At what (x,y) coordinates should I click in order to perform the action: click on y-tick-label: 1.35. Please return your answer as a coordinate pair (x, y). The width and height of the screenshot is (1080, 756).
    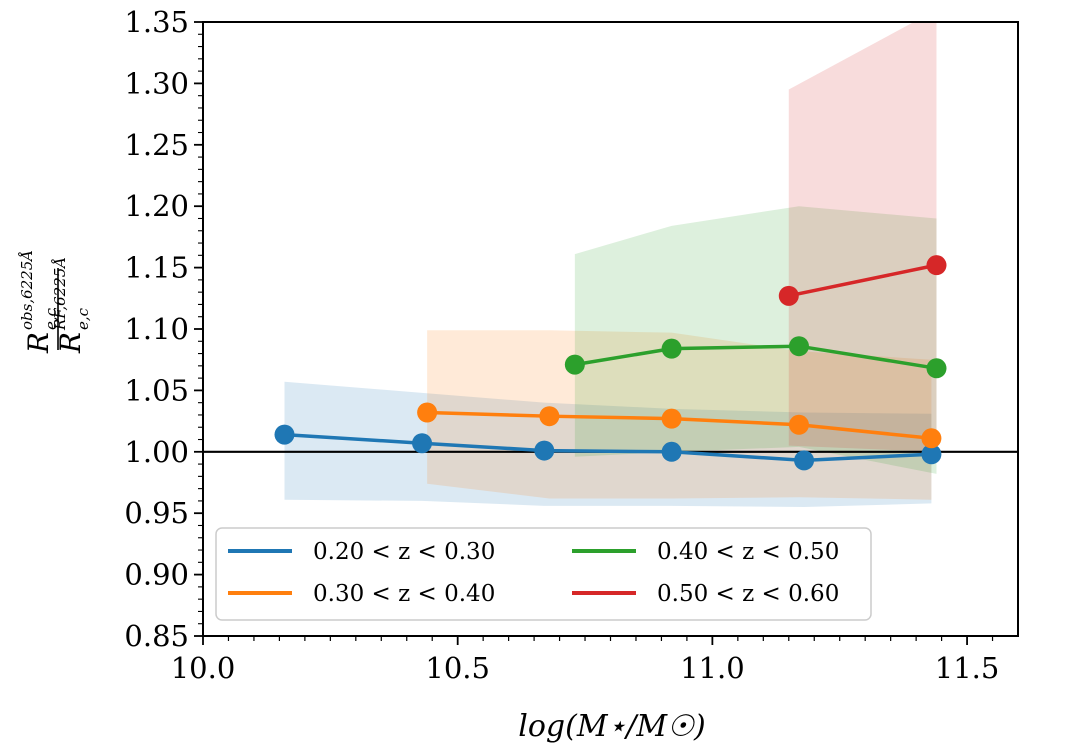
    Looking at the image, I should click on (156, 22).